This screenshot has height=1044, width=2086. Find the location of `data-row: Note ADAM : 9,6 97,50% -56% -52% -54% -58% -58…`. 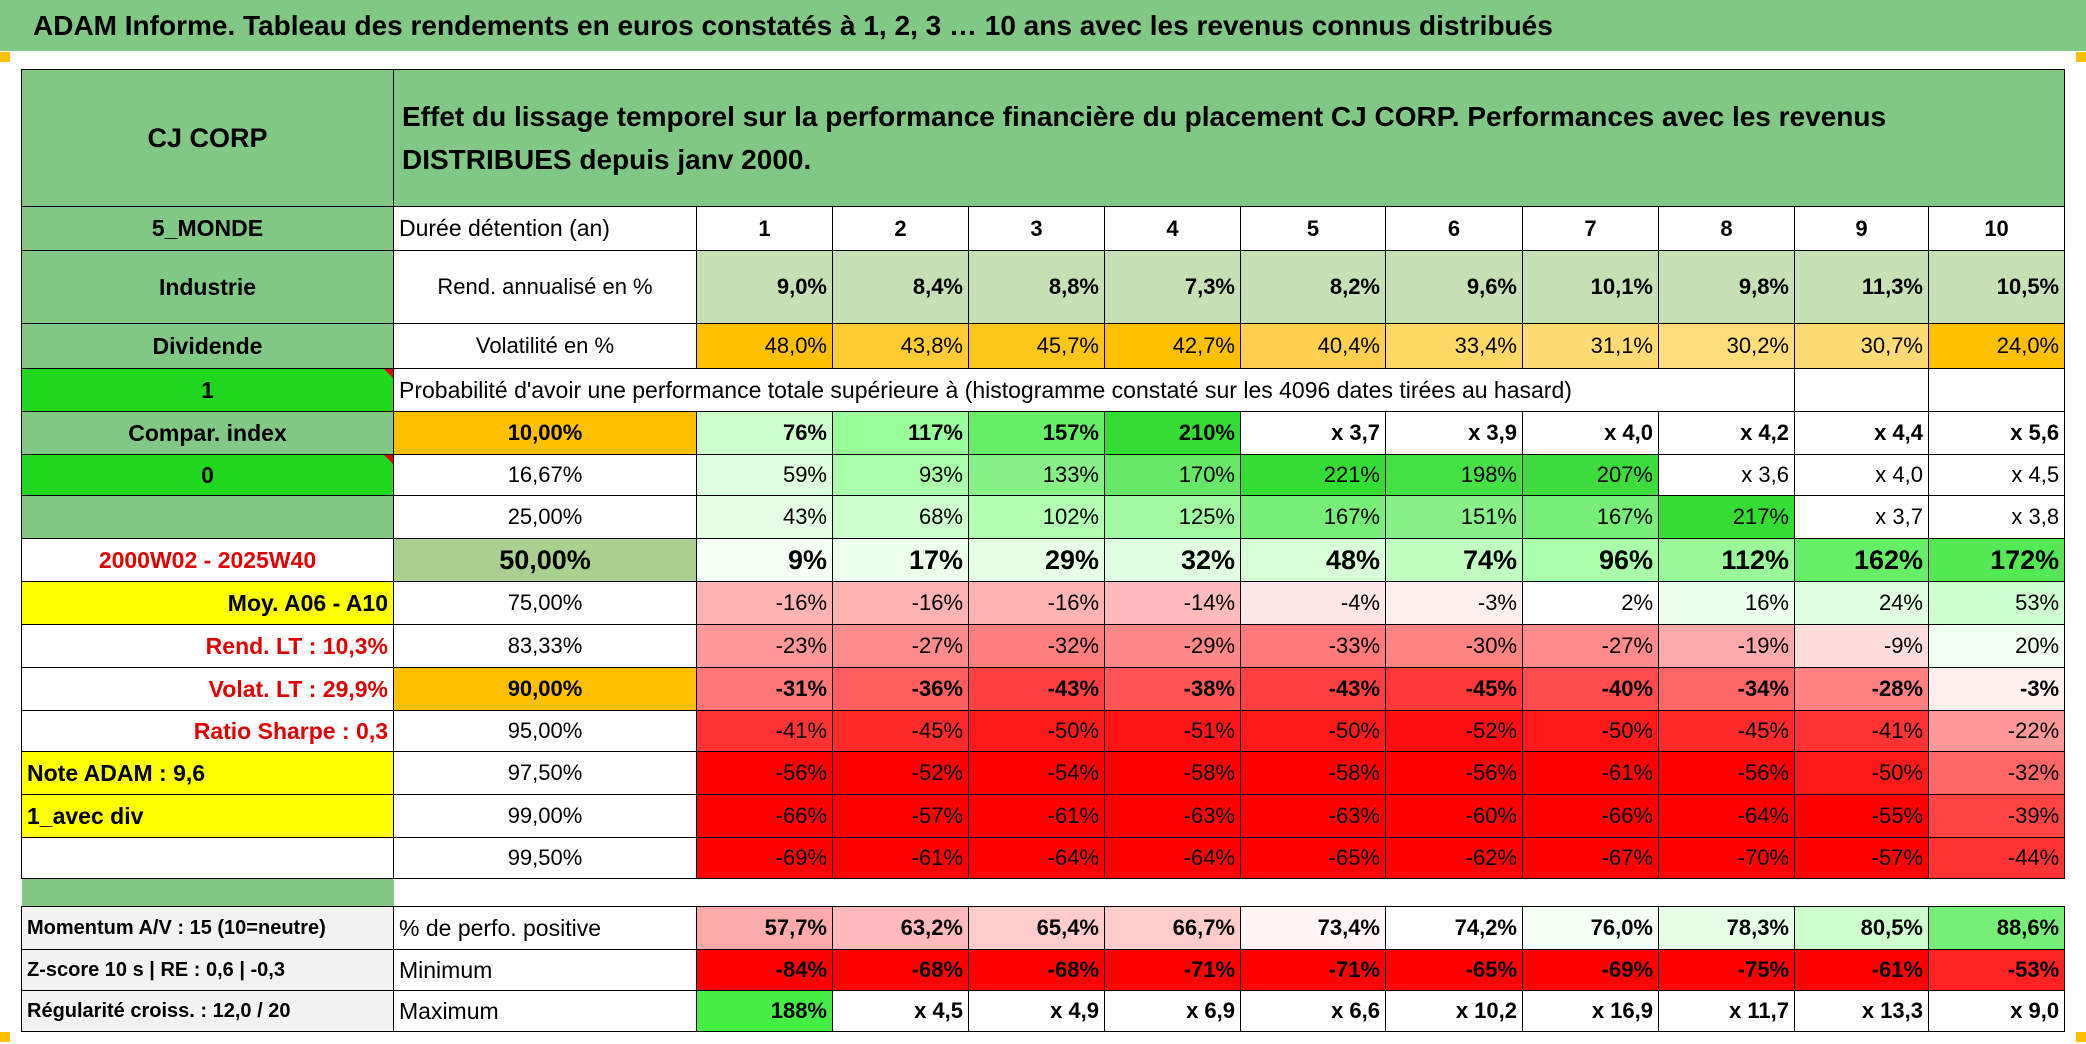

data-row: Note ADAM : 9,6 97,50% -56% -52% -54% -58% -58… is located at coordinates (1043, 773).